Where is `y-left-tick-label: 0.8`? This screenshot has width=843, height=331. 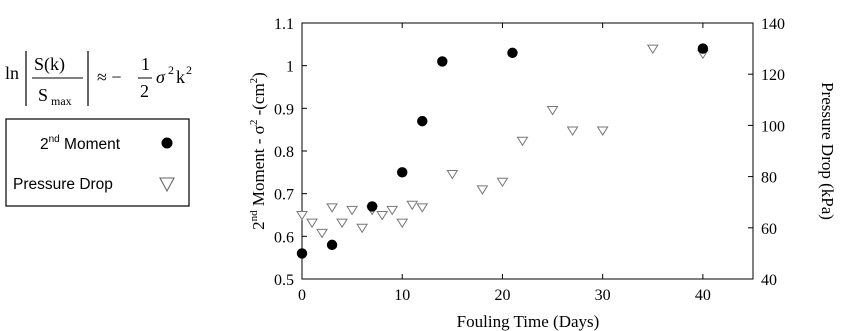
y-left-tick-label: 0.8 is located at coordinates (284, 152).